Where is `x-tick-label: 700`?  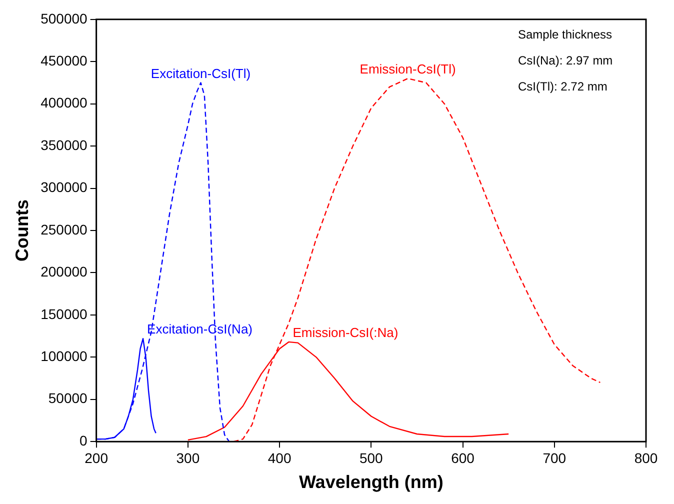
x-tick-label: 700 is located at coordinates (554, 458).